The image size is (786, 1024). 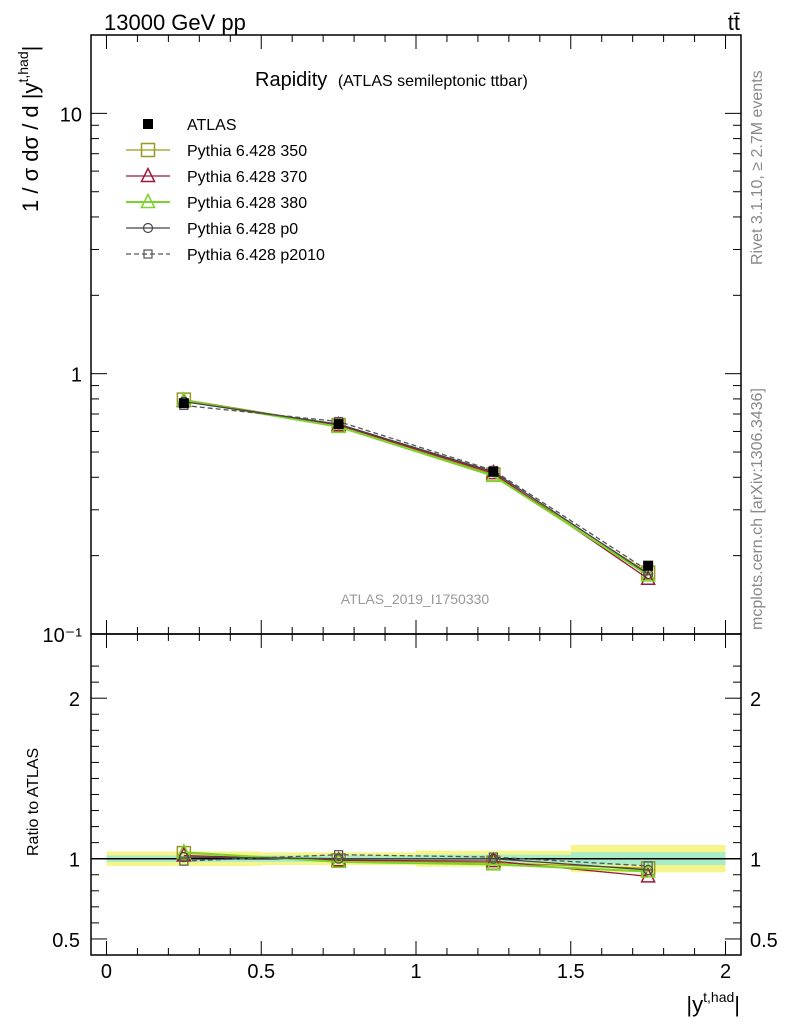 I want to click on y-tick-label: 1, so click(x=76, y=376).